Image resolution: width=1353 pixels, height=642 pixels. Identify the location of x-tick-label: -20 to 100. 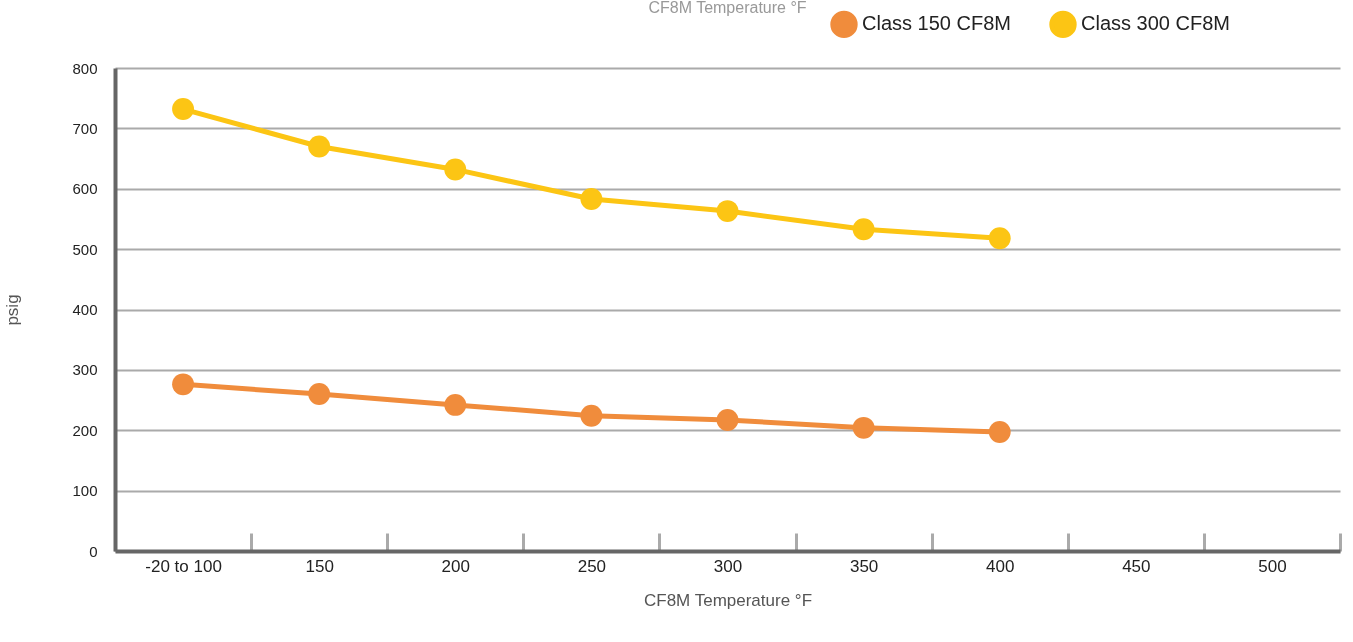
(183, 566).